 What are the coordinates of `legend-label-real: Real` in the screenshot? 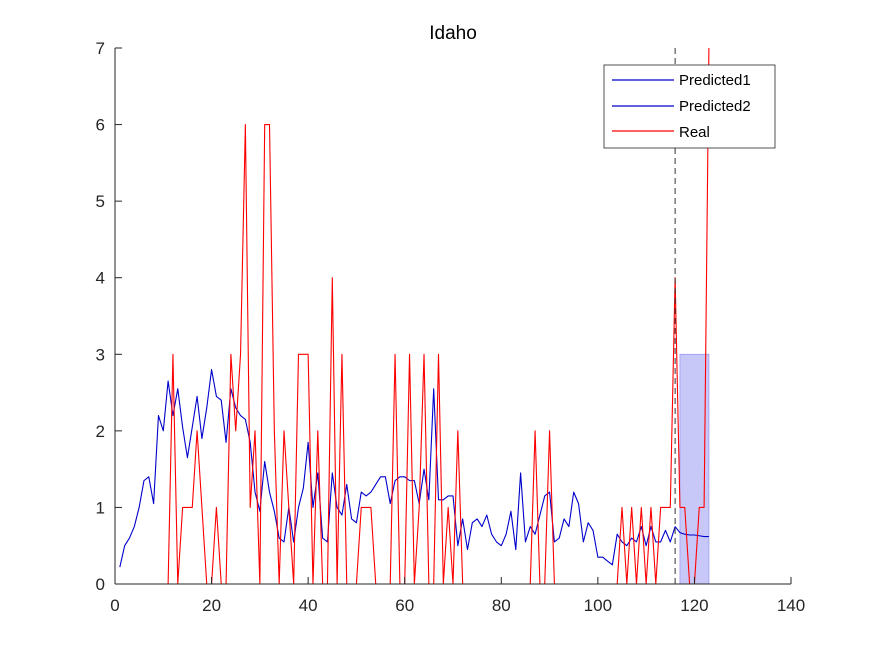 It's located at (694, 132).